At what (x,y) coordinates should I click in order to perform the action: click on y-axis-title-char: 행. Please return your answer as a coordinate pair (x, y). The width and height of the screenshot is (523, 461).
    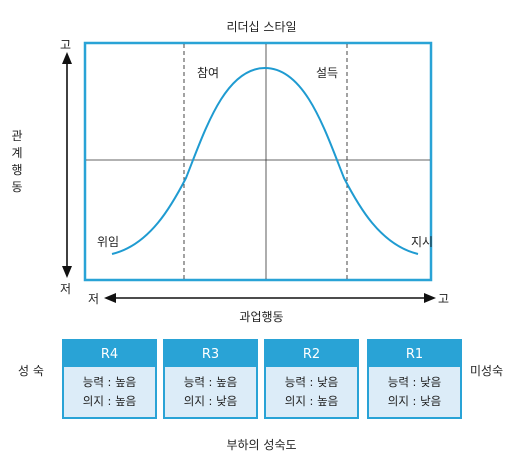
    Looking at the image, I should click on (17, 170).